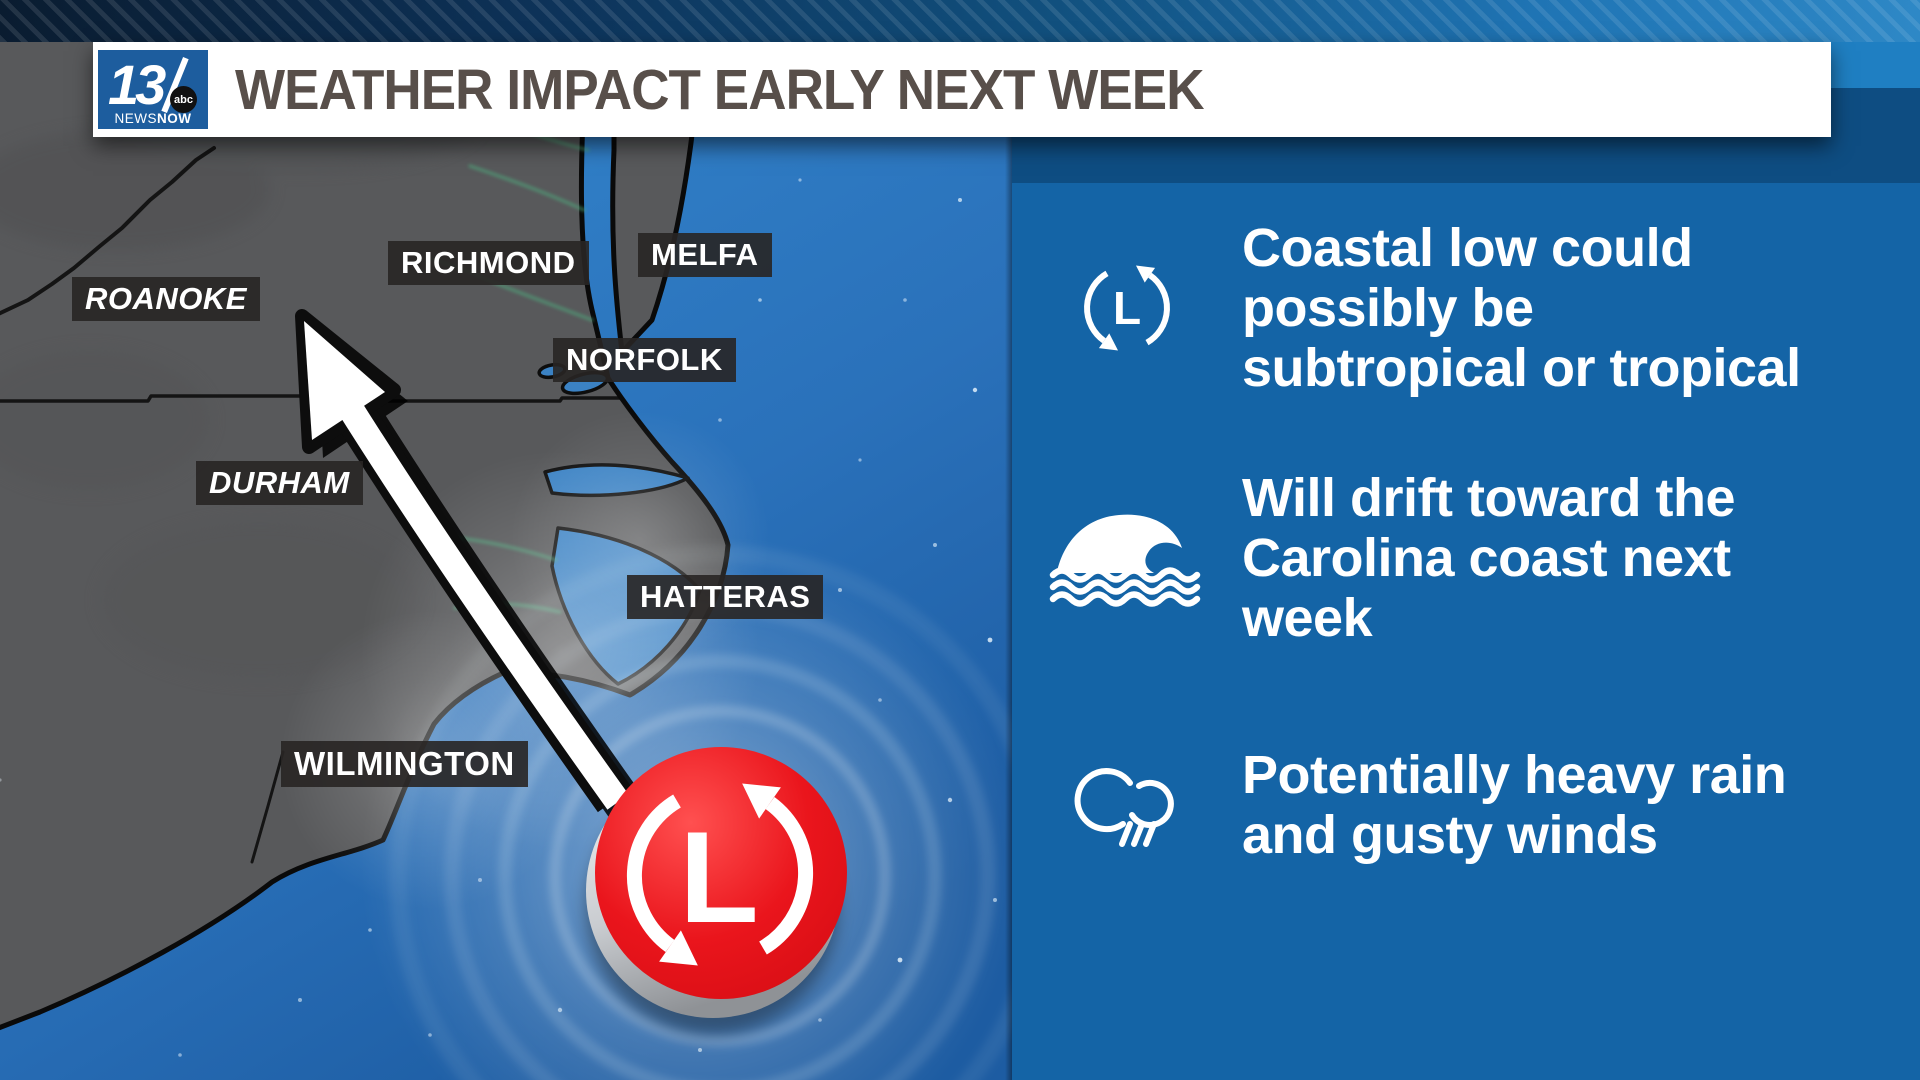 This screenshot has width=1920, height=1080. I want to click on logo-newsnow: NEWSNOW, so click(153, 118).